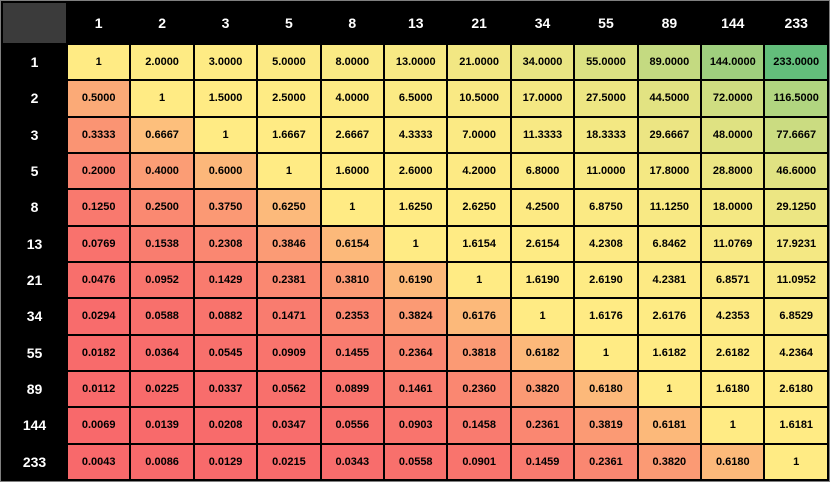 The image size is (830, 482). Describe the element at coordinates (606, 134) in the screenshot. I see `ratio-cell: 18.3333` at that location.